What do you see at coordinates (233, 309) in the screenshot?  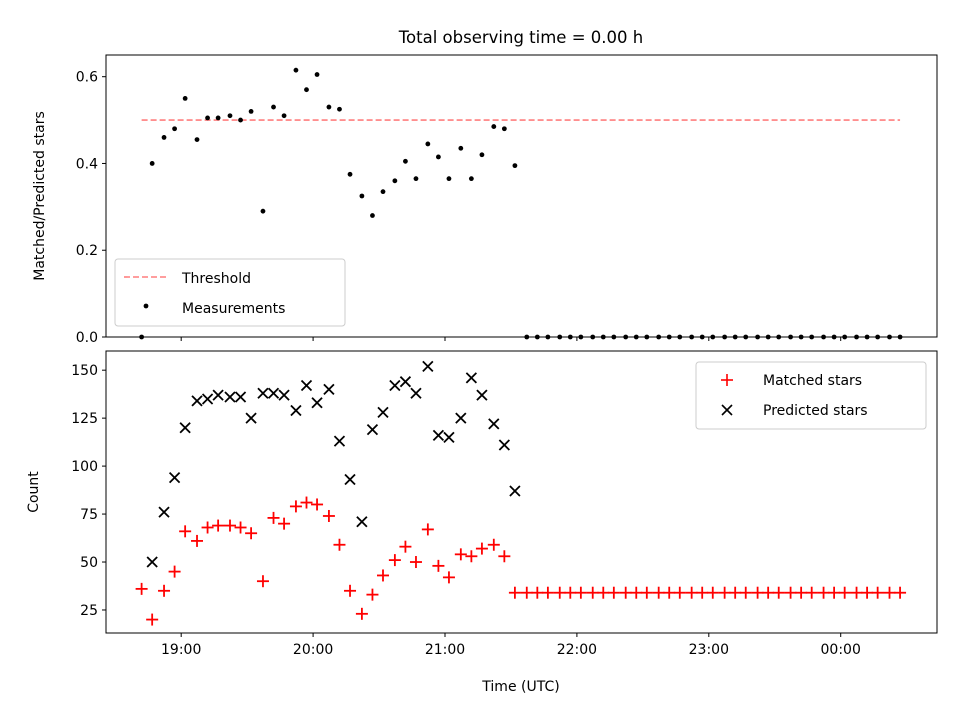 I see `legend-measurements-label: Measurements` at bounding box center [233, 309].